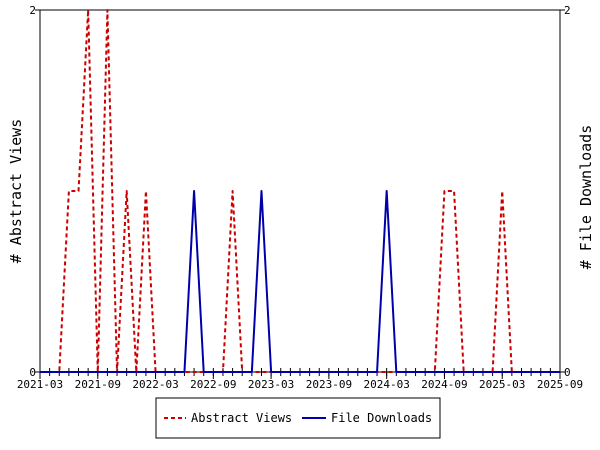 This screenshot has height=450, width=600. Describe the element at coordinates (381, 418) in the screenshot. I see `legend-label-file-downloads: File Downloads` at that location.